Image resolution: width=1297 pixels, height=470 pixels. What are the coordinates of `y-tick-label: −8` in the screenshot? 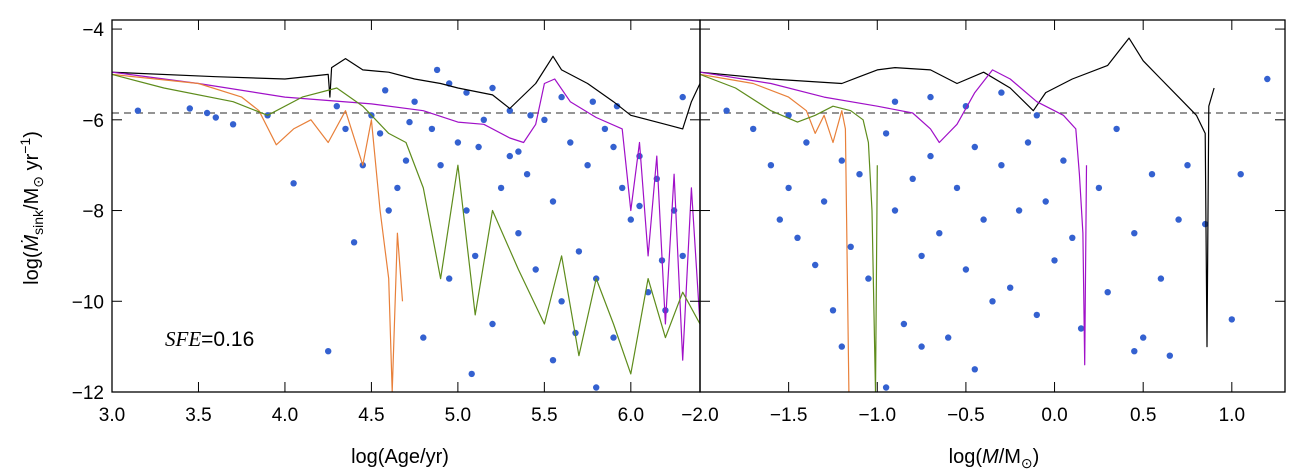 It's located at (93, 212).